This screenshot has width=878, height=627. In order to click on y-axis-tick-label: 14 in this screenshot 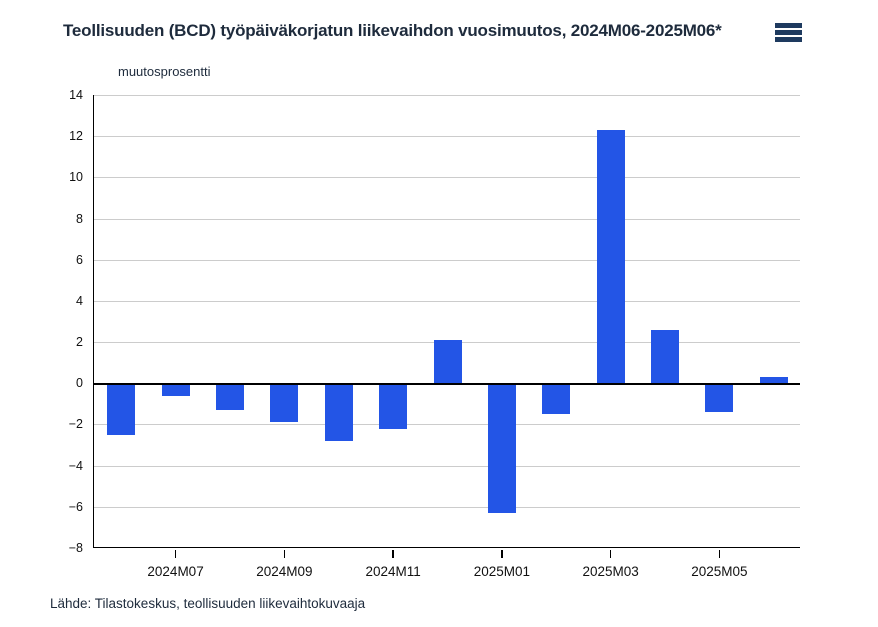, I will do `click(76, 95)`.